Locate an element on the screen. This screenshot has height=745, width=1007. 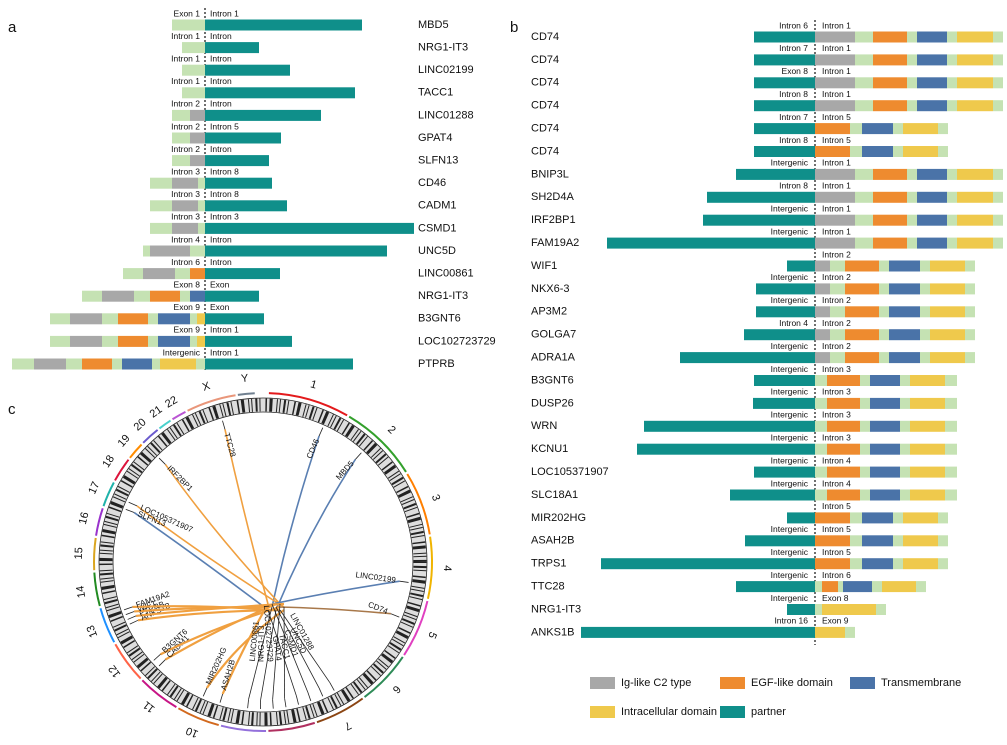
breakpoint-label: Intron 7 is located at coordinates (793, 48).